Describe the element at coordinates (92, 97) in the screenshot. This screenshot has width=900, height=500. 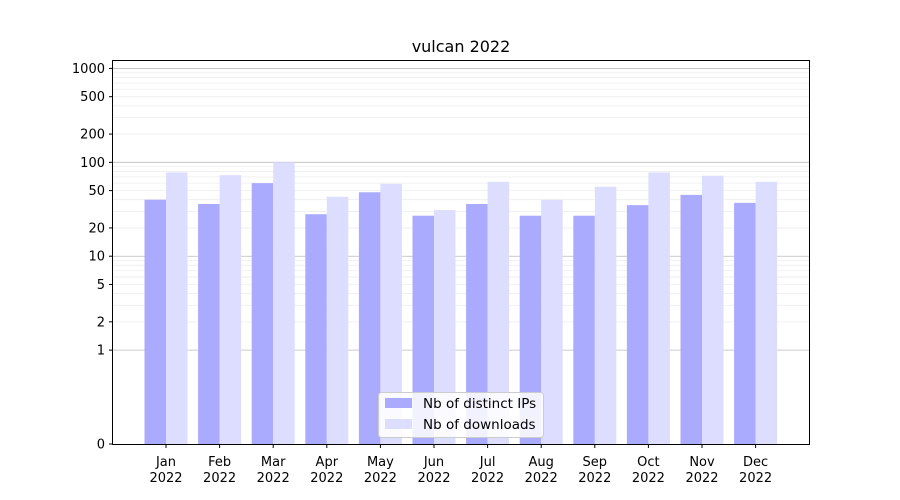
I see `y-tick-label: 500` at that location.